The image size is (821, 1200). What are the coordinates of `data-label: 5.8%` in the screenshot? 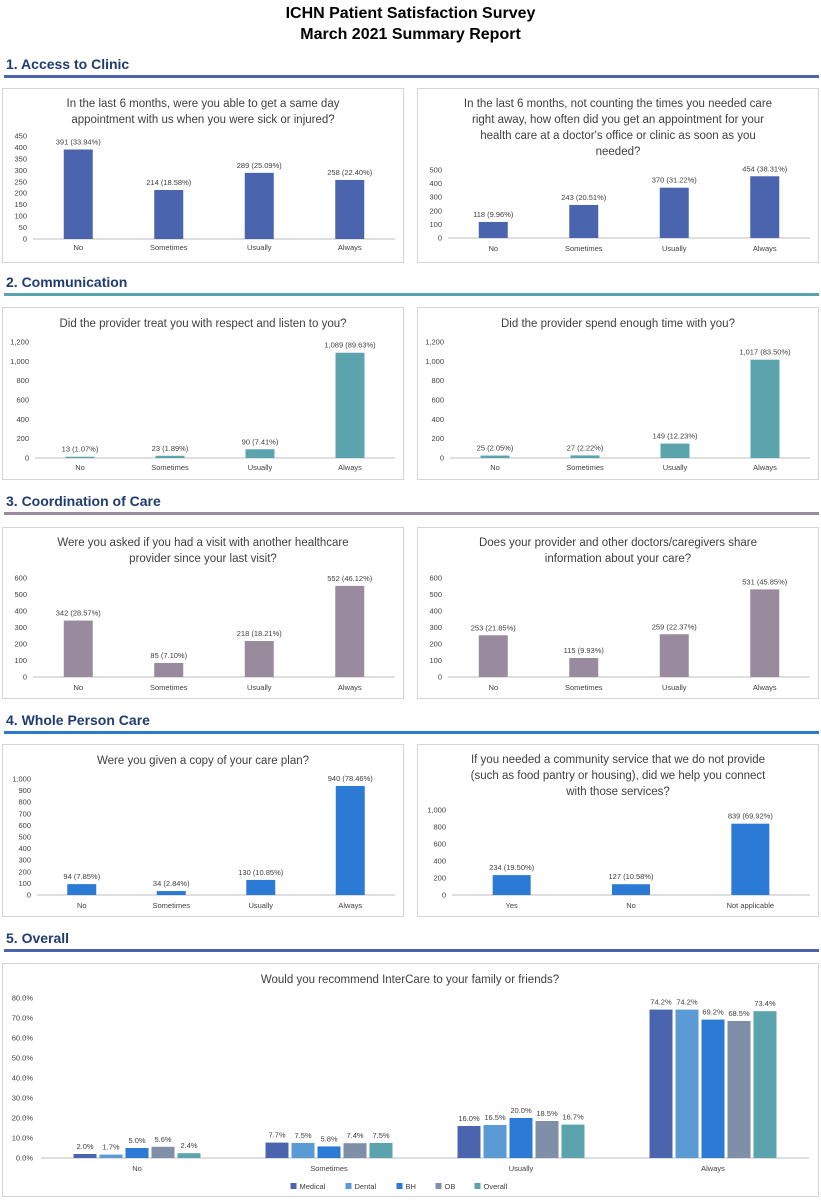 It's located at (328, 1138).